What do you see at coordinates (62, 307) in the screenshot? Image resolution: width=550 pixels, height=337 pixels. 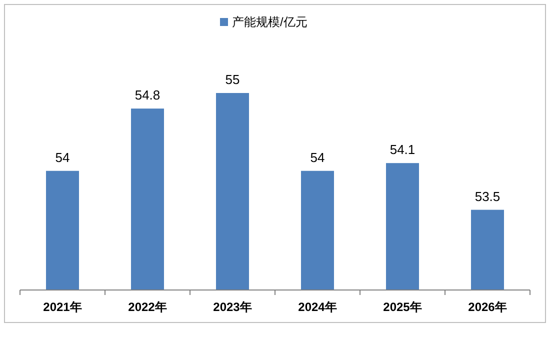 I see `x-tick-label: 2021年` at bounding box center [62, 307].